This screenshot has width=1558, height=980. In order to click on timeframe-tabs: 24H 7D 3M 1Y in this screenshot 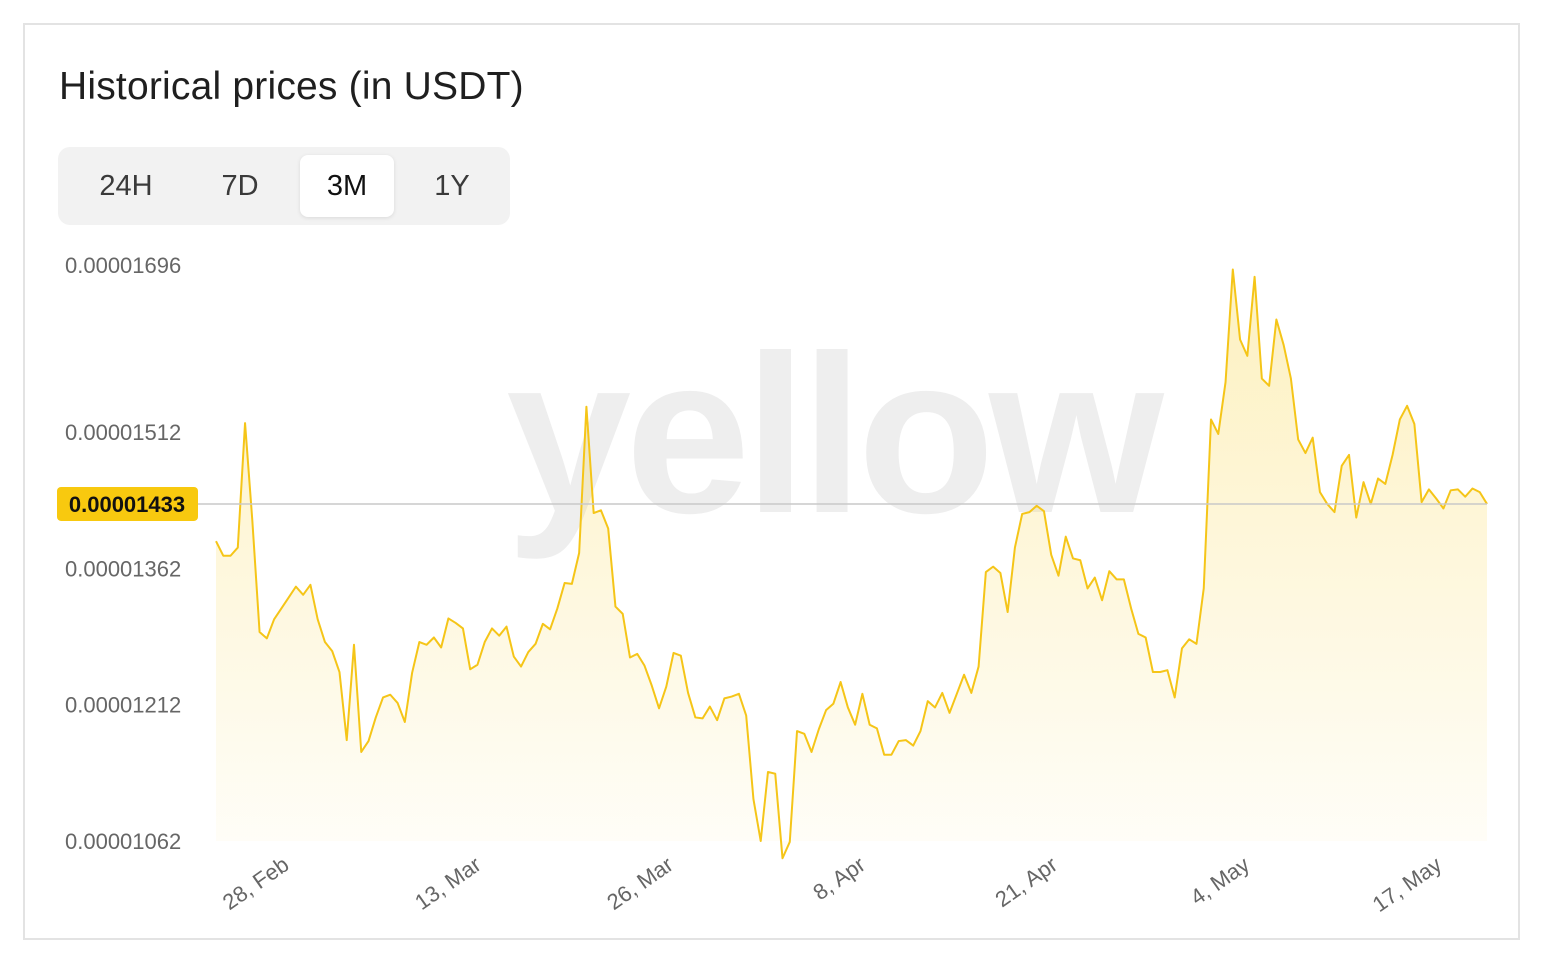, I will do `click(284, 186)`.